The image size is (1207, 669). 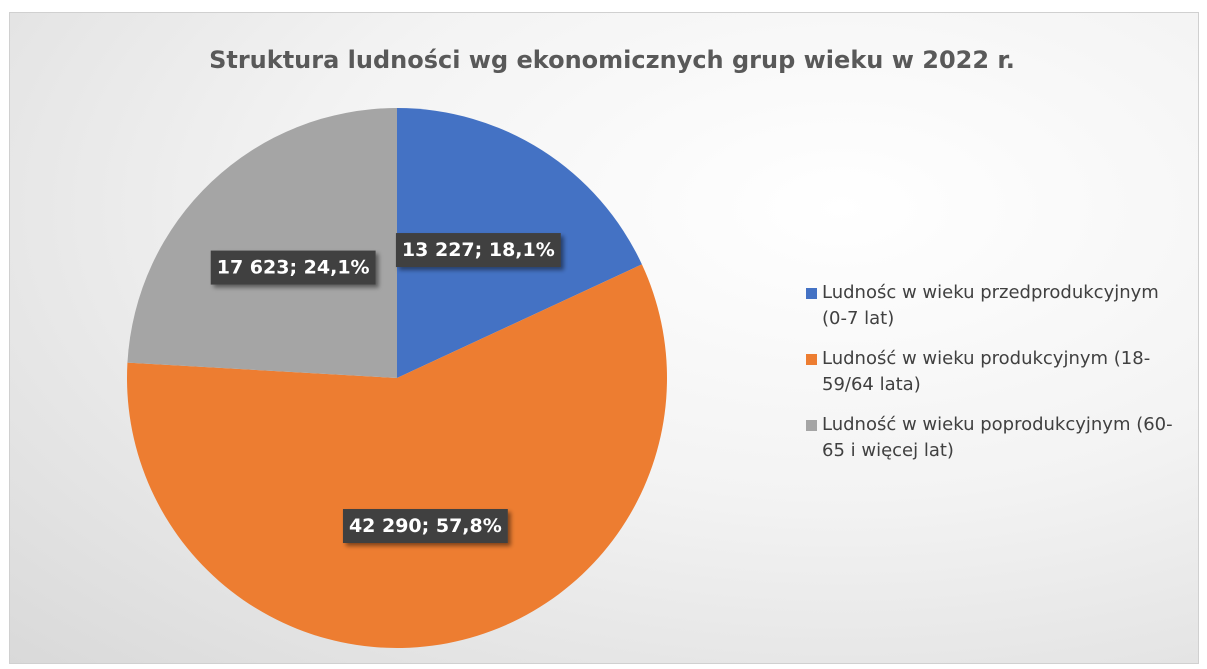 I want to click on data-label-group: 13 227; 18,1%, so click(x=478, y=250).